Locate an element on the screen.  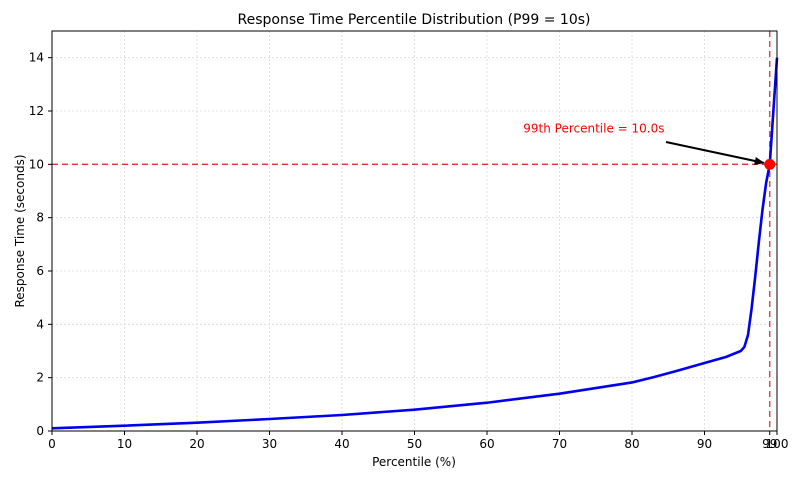
p99-marker is located at coordinates (770, 164).